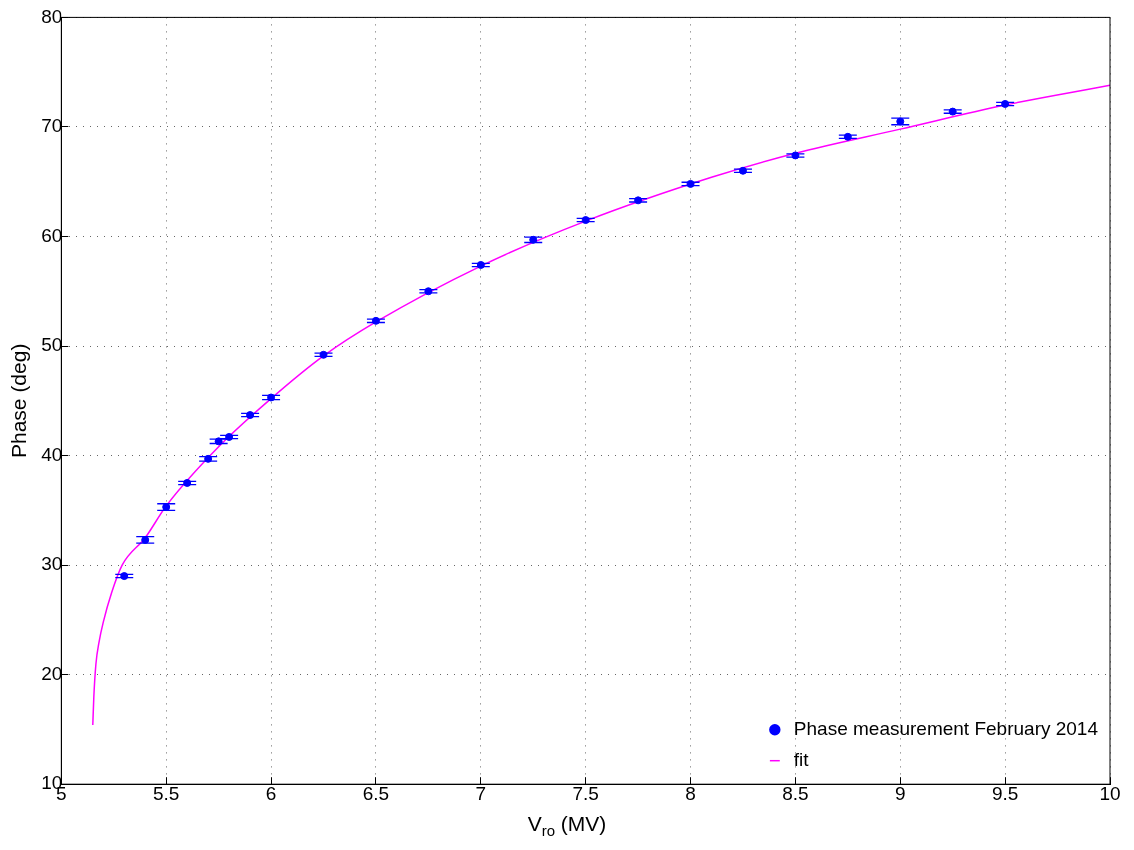  Describe the element at coordinates (900, 793) in the screenshot. I see `x-tick-label: 9` at that location.